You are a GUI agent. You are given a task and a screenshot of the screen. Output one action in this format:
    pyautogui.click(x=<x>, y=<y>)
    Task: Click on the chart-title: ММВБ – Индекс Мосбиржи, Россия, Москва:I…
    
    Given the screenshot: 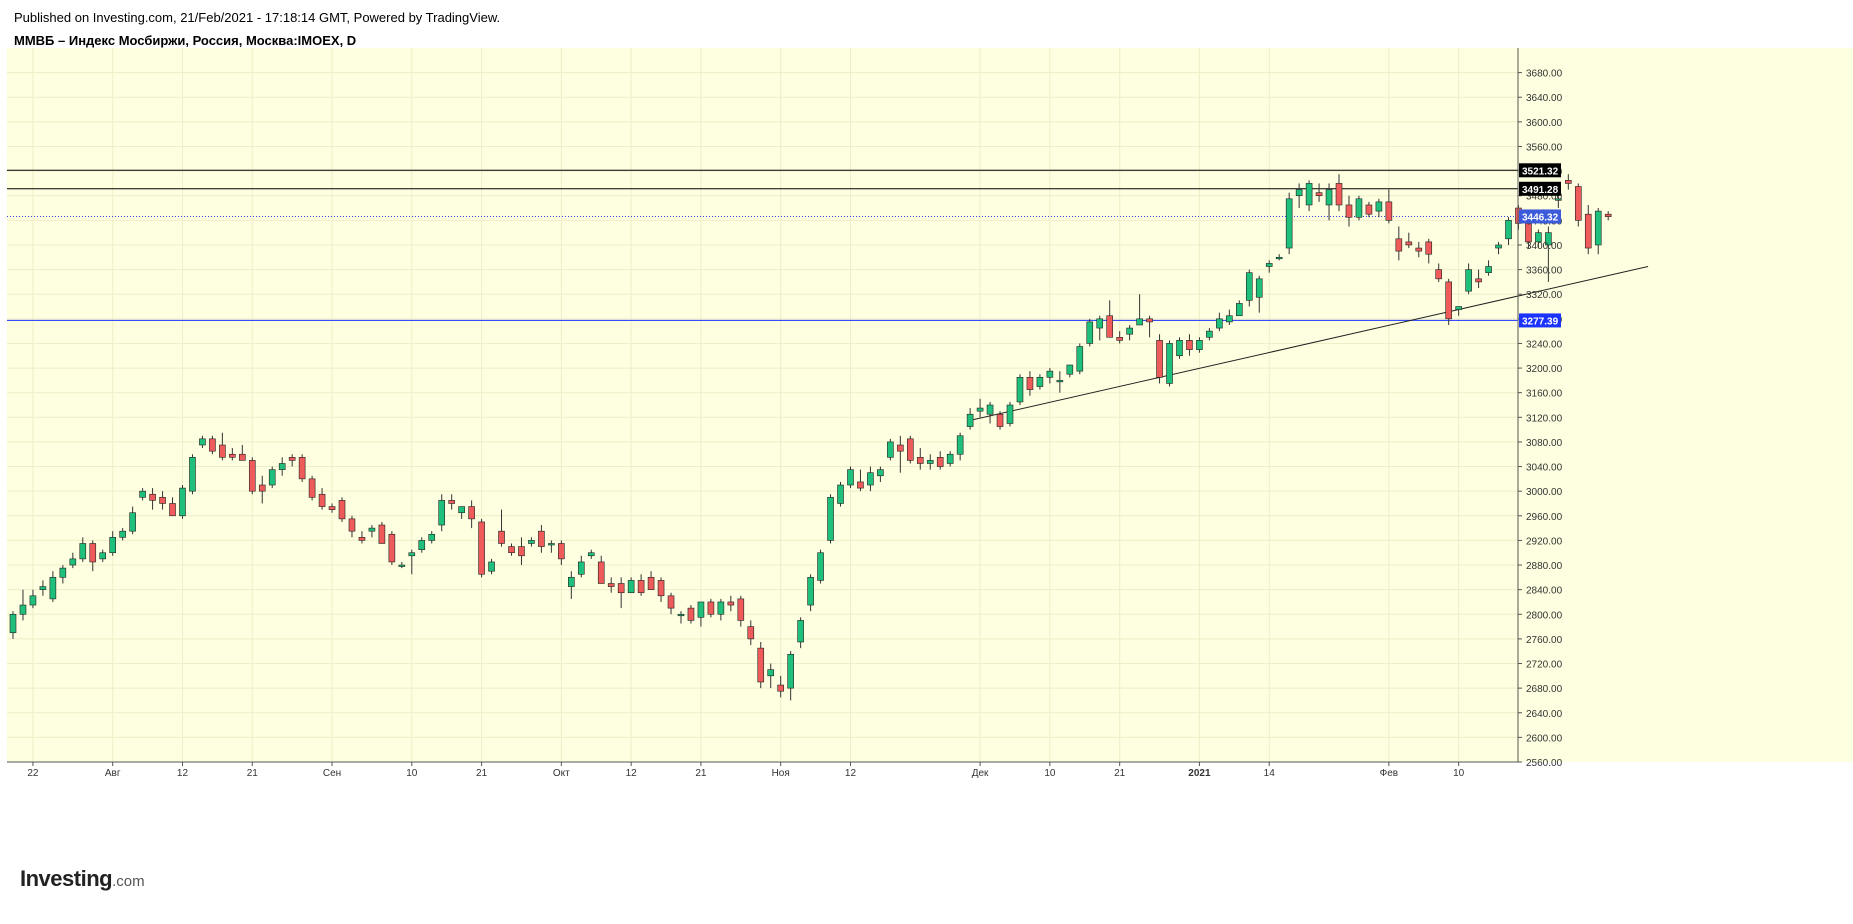 What is the action you would take?
    pyautogui.click(x=185, y=40)
    